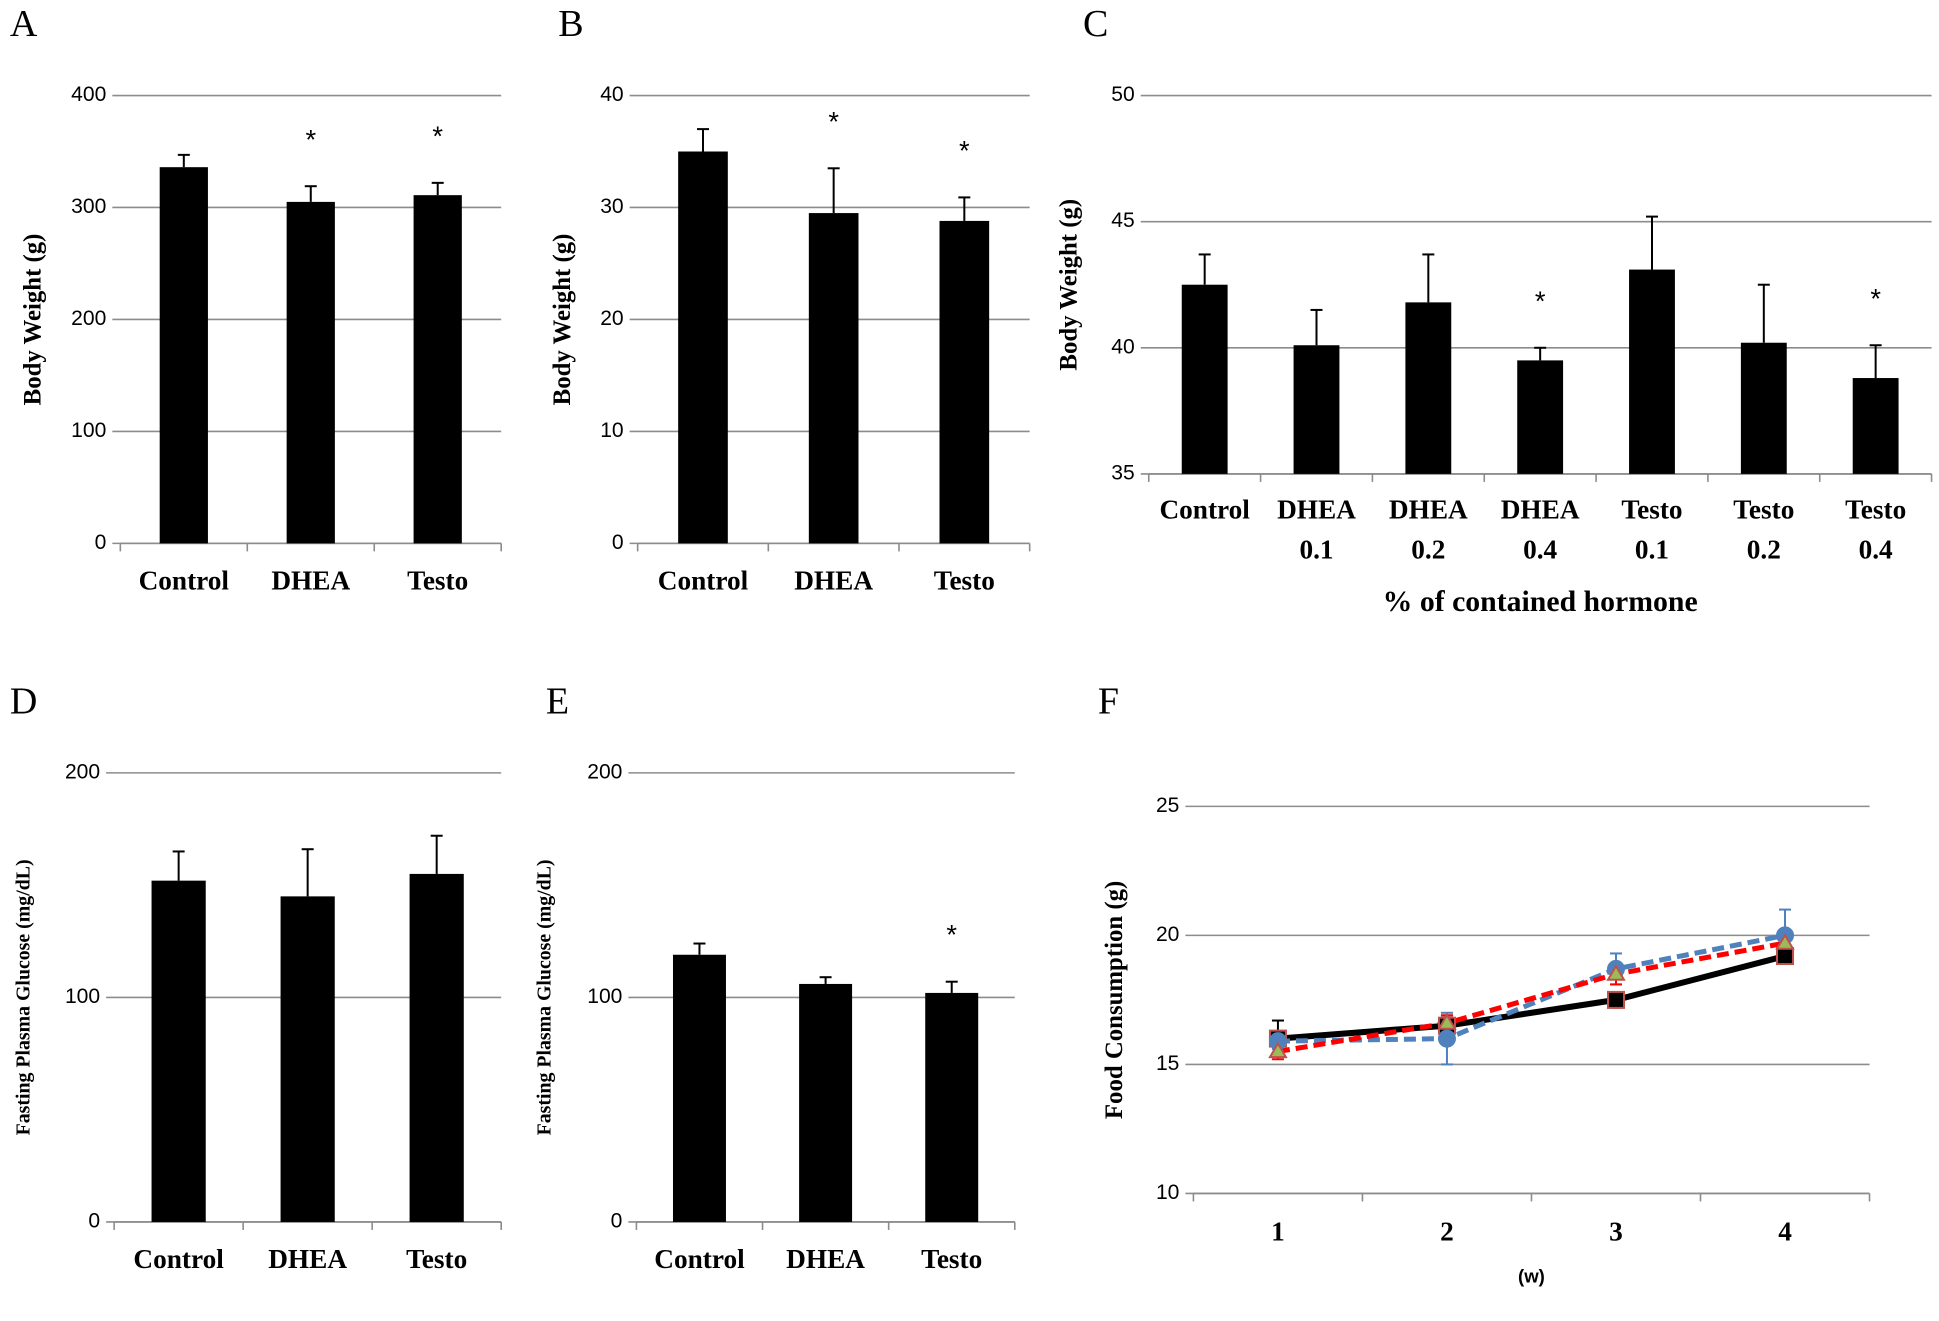 Image resolution: width=1939 pixels, height=1321 pixels. What do you see at coordinates (611, 206) in the screenshot?
I see `y-tick-label: 30` at bounding box center [611, 206].